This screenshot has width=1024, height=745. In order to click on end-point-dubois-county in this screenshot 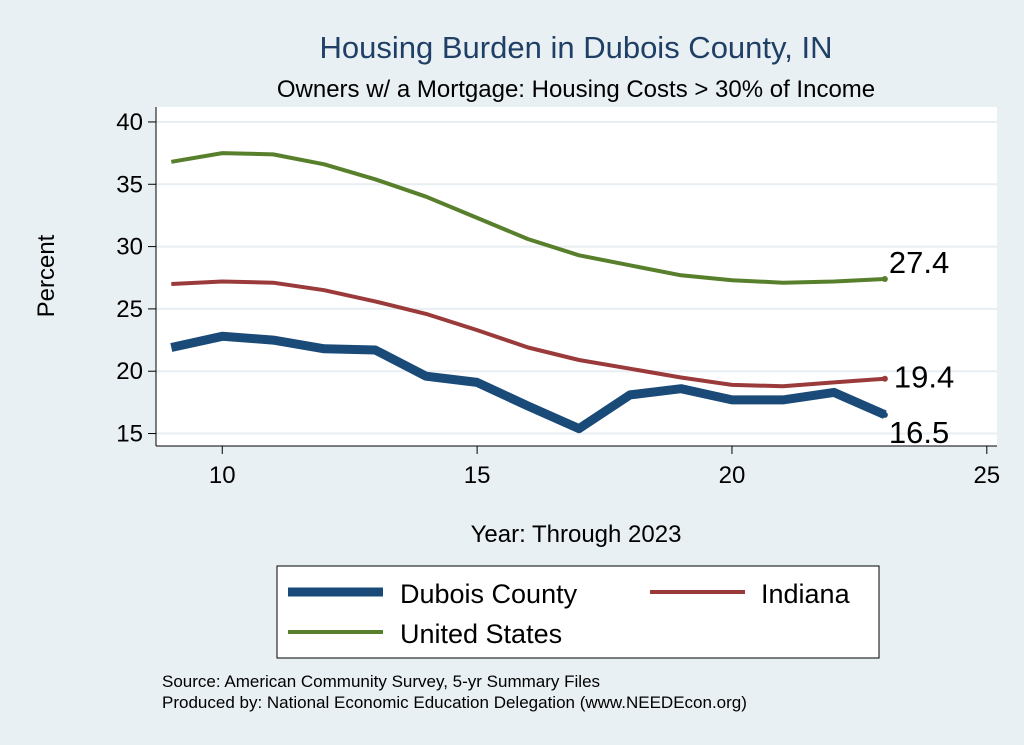, I will do `click(884, 414)`.